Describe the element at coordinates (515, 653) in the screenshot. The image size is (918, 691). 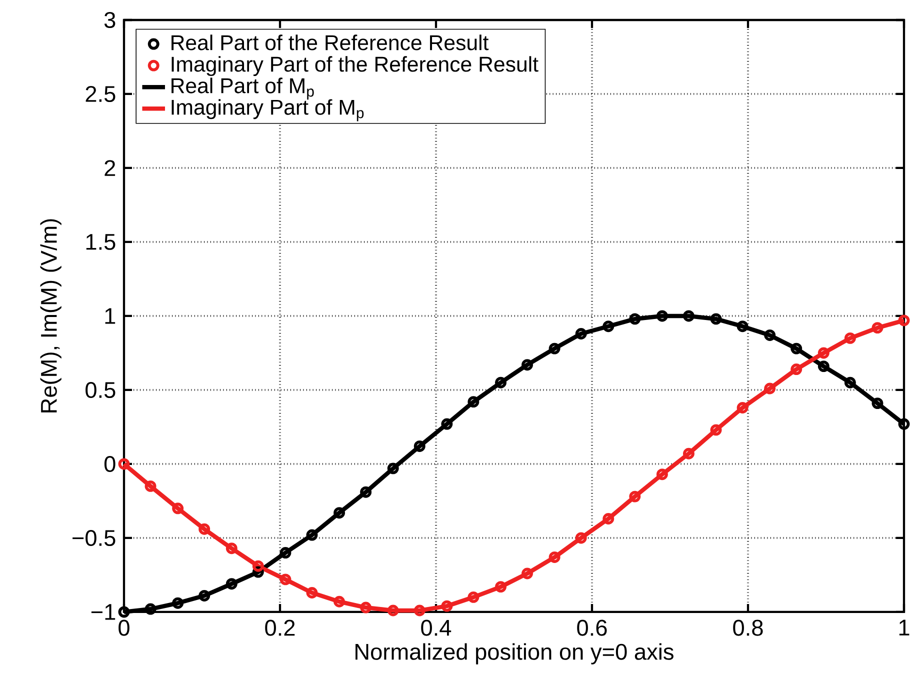
I see `x-axis-title: Normalized position on y=0 axis` at that location.